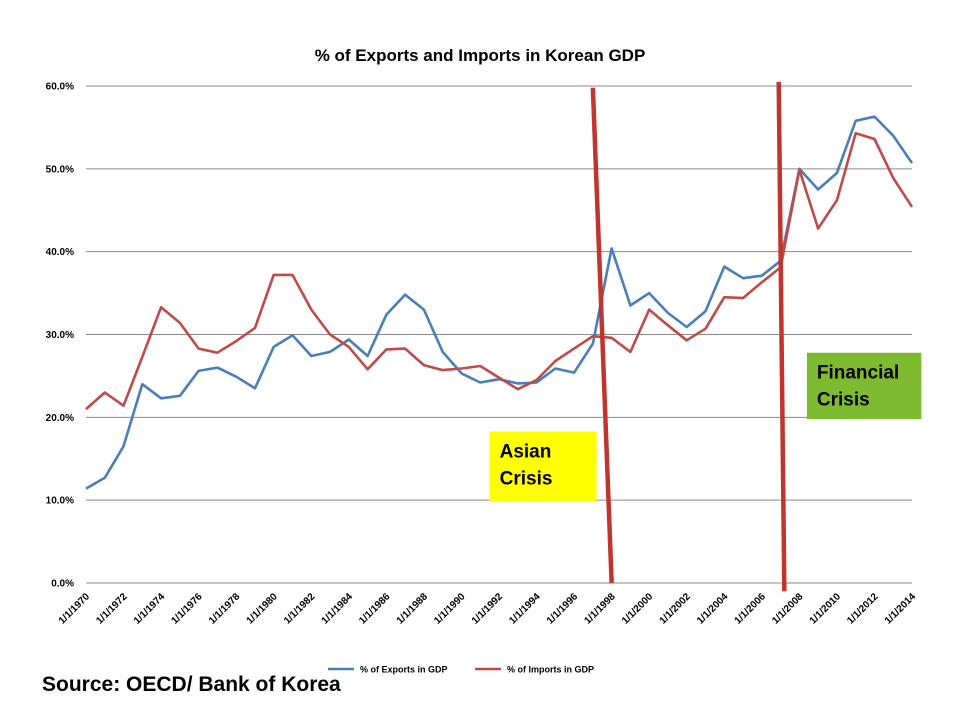  Describe the element at coordinates (338, 609) in the screenshot. I see `x-tick-label: 1/1/1984` at that location.